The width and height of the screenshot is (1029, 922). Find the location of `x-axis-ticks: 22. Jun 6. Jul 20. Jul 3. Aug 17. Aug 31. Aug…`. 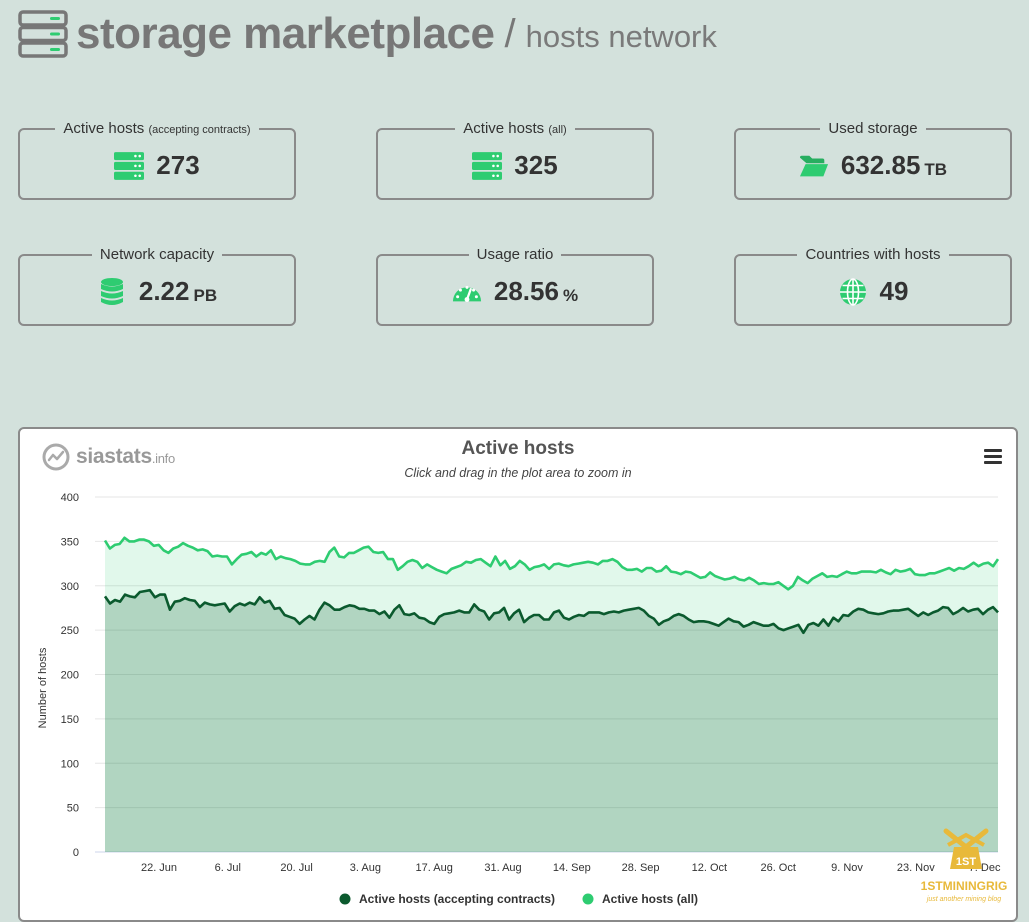

x-axis-ticks: 22. Jun 6. Jul 20. Jul 3. Aug 17. Aug 31. Aug… is located at coordinates (571, 868).